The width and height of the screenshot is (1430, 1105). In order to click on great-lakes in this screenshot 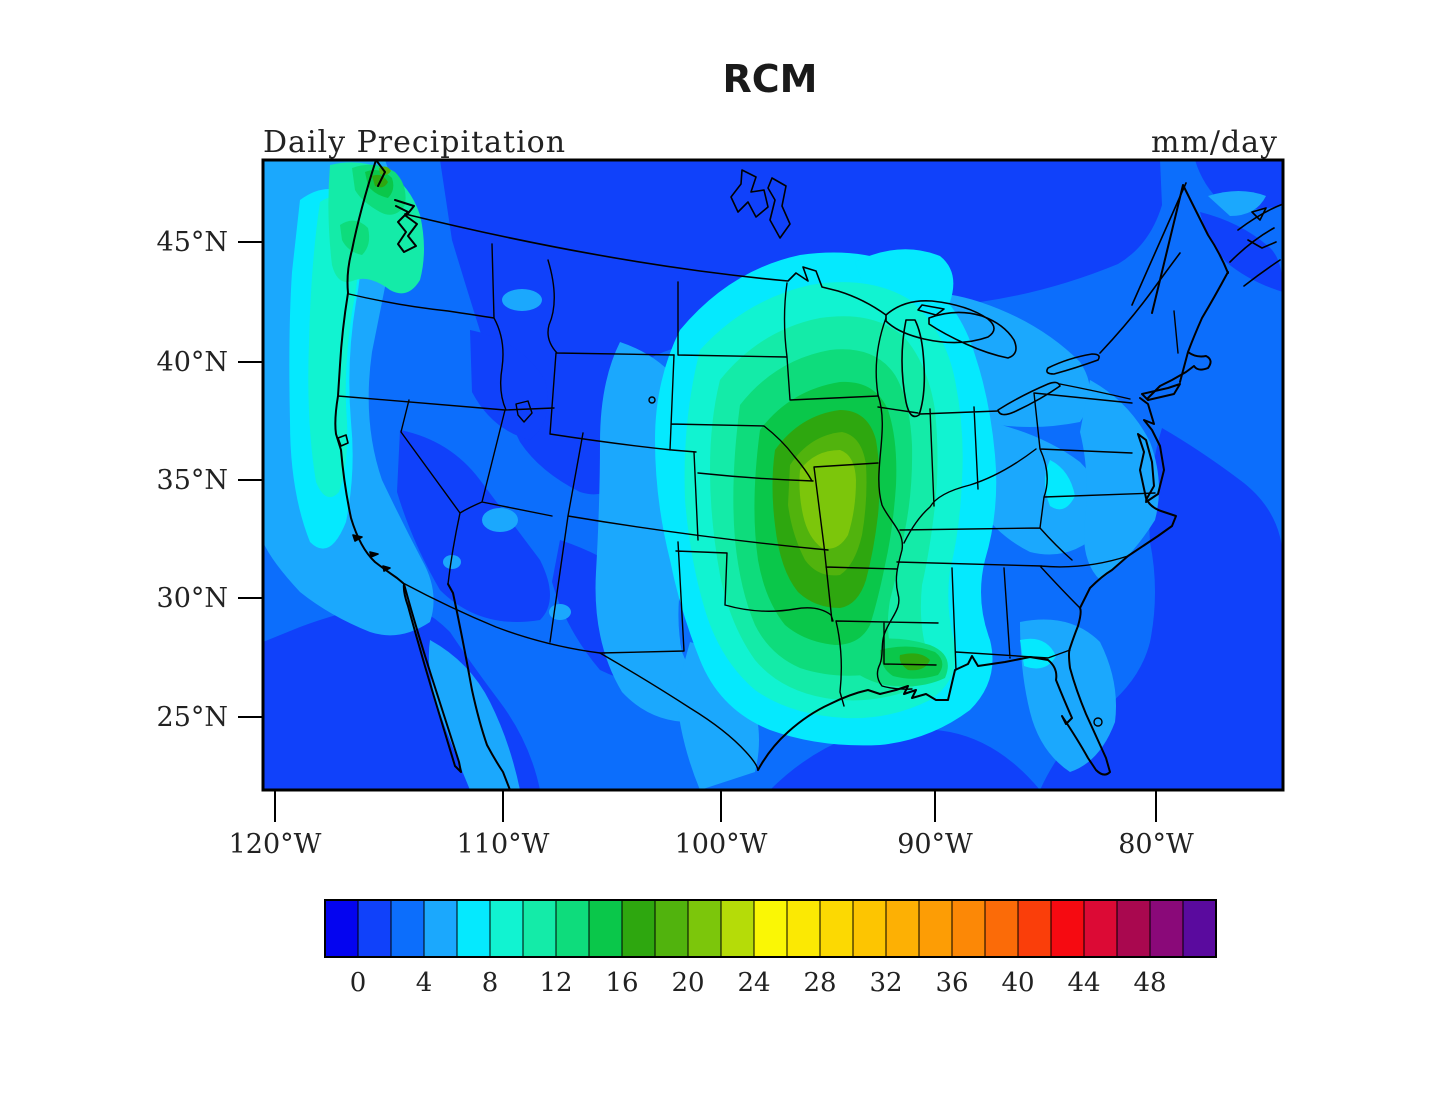, I will do `click(992, 358)`.